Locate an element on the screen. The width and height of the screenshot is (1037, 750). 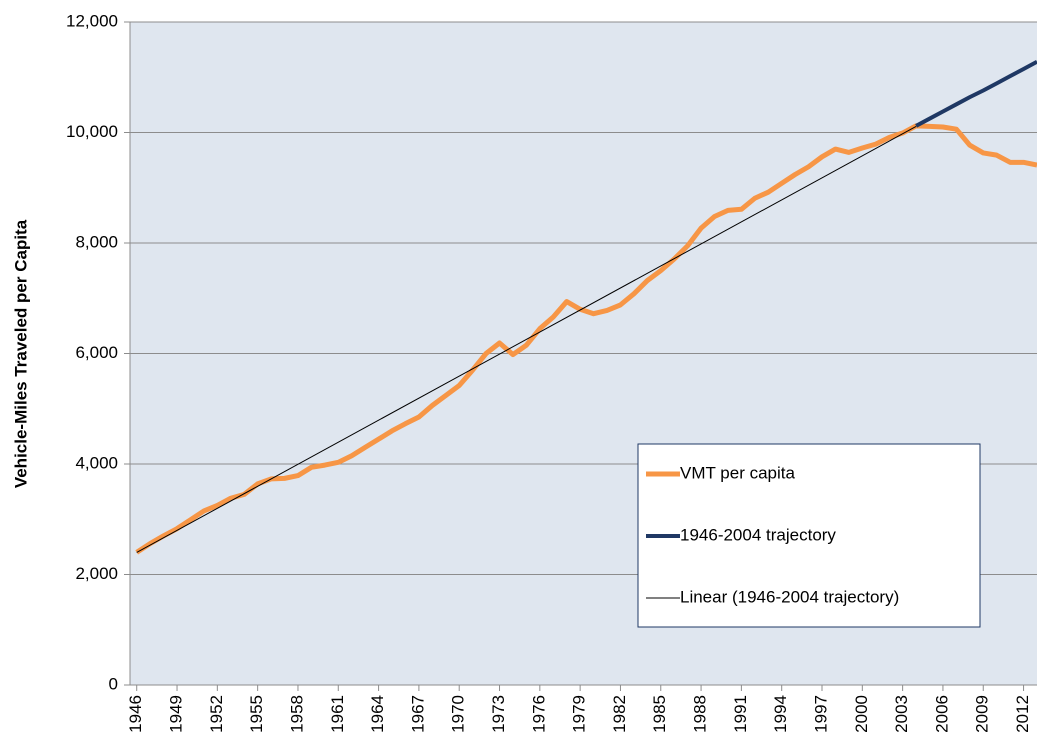
x-tick-label: 1946 is located at coordinates (135, 714).